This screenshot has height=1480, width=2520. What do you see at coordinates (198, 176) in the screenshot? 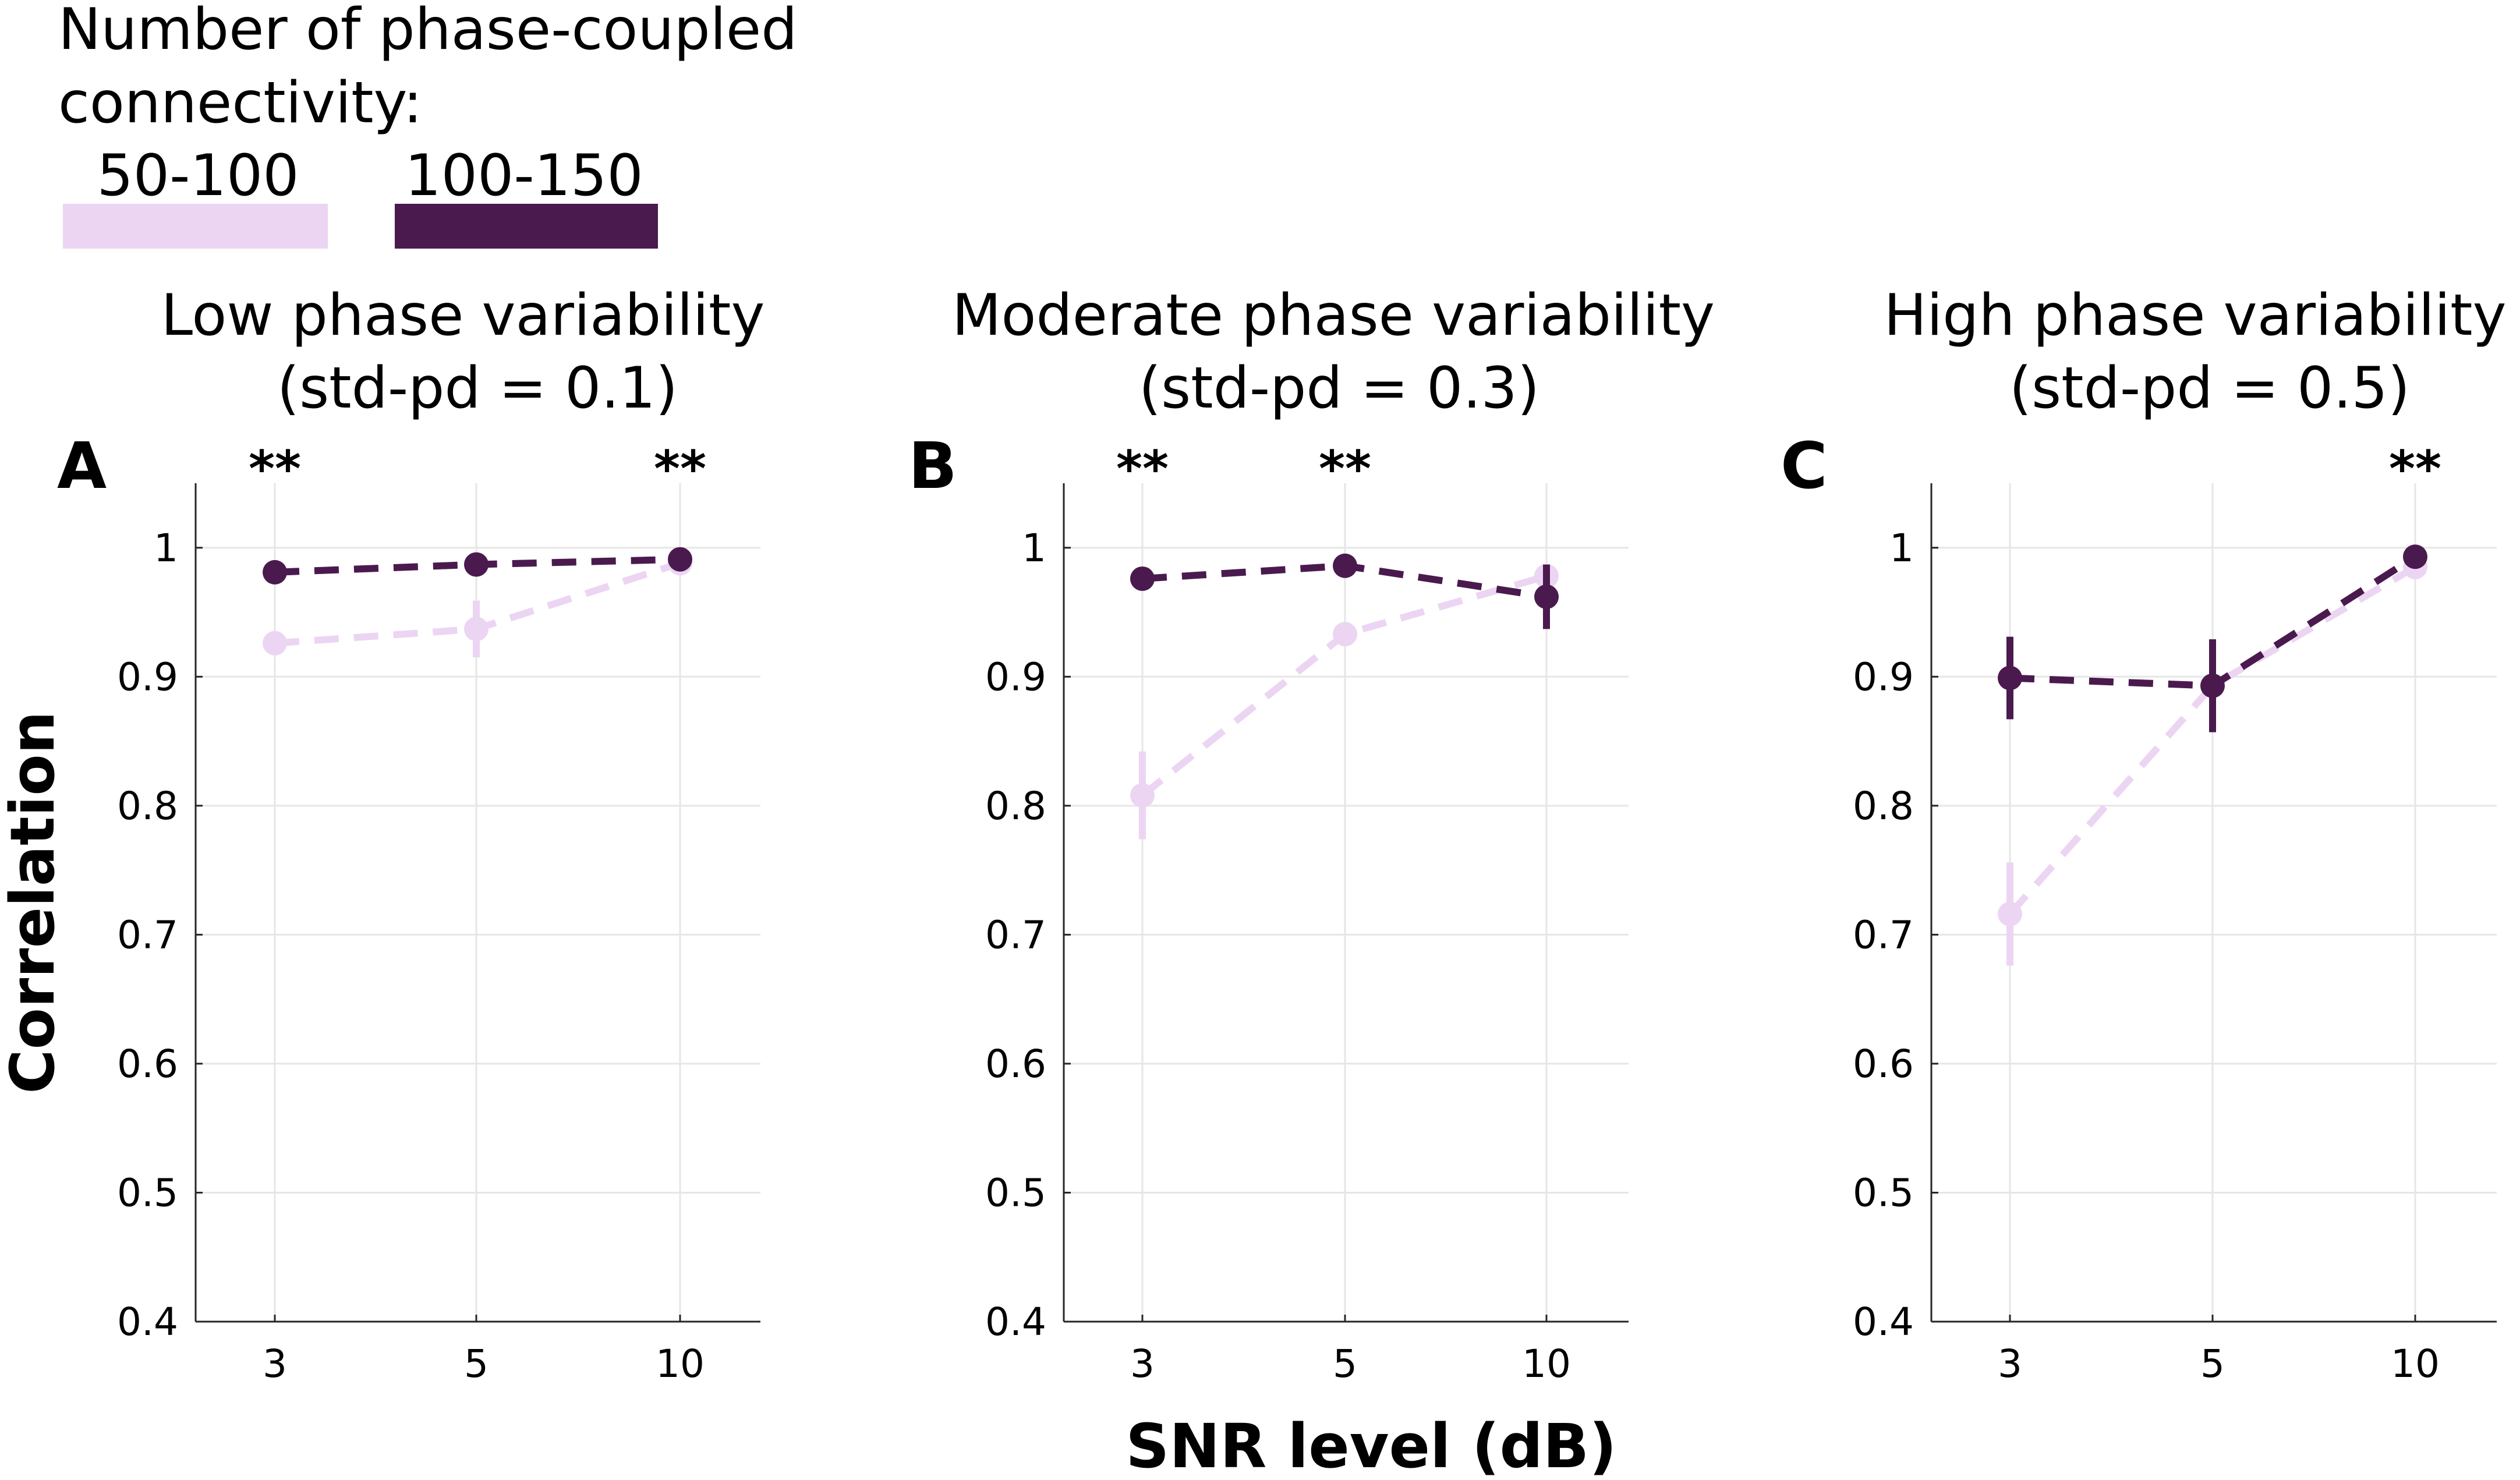
I see `legend-label-50-100: 50-100` at bounding box center [198, 176].